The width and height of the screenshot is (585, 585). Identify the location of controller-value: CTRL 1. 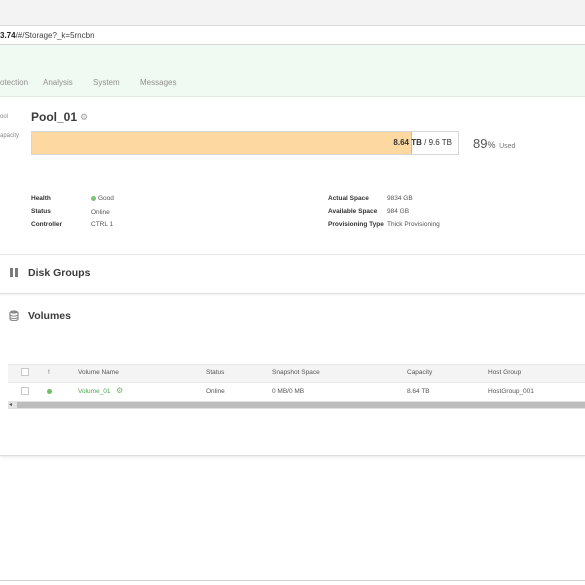
(102, 224).